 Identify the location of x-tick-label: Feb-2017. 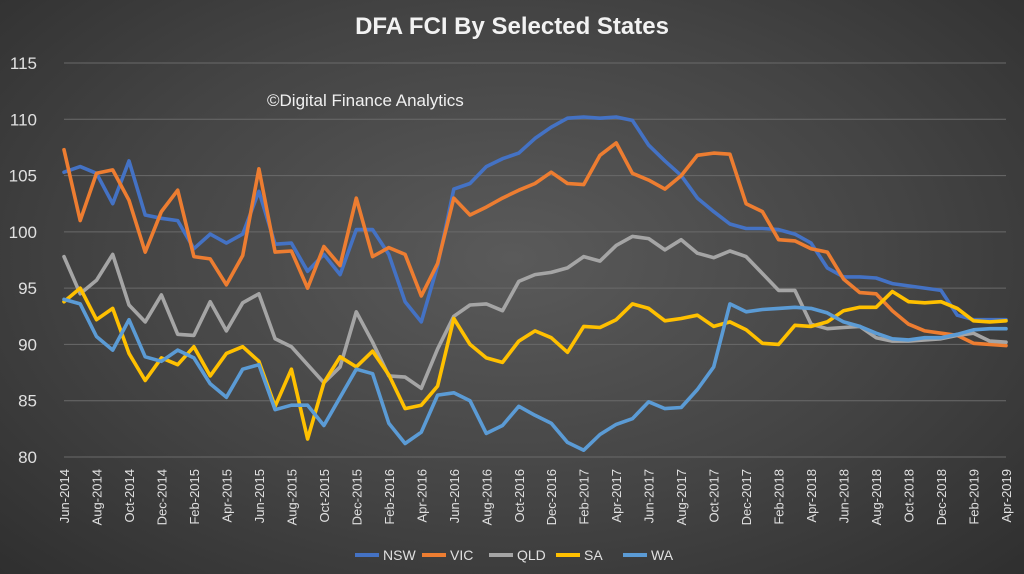
(584, 497).